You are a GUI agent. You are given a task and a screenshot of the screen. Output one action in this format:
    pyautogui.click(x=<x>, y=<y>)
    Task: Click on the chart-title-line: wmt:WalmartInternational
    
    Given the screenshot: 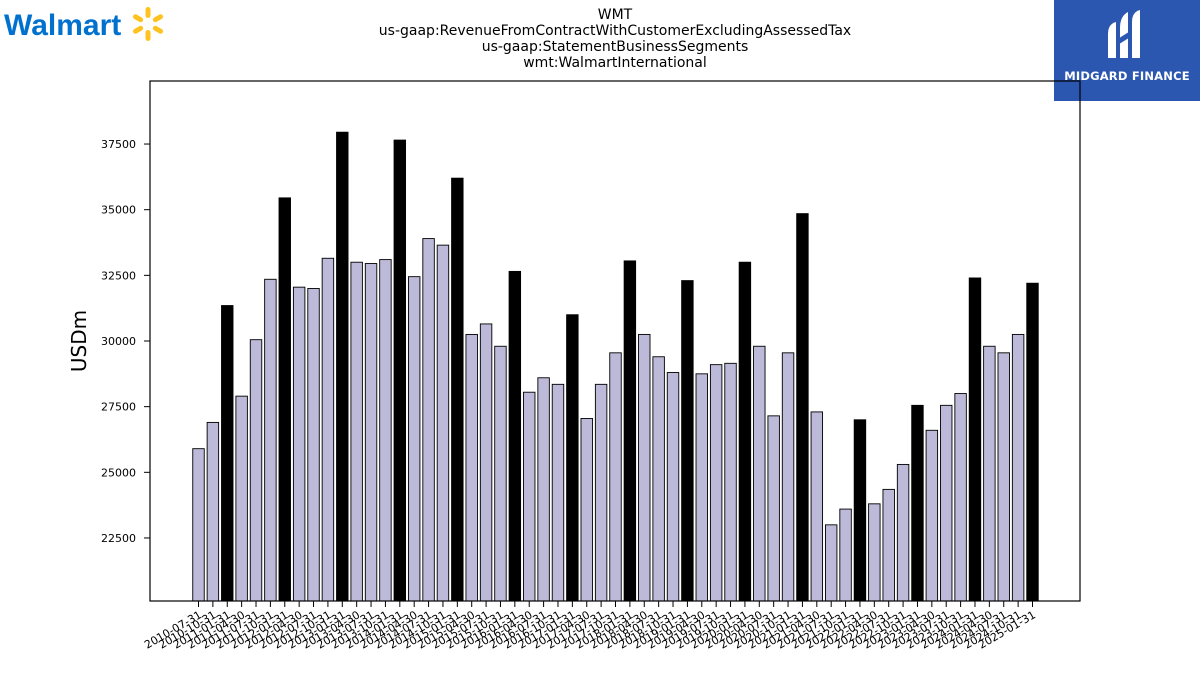 What is the action you would take?
    pyautogui.click(x=615, y=63)
    